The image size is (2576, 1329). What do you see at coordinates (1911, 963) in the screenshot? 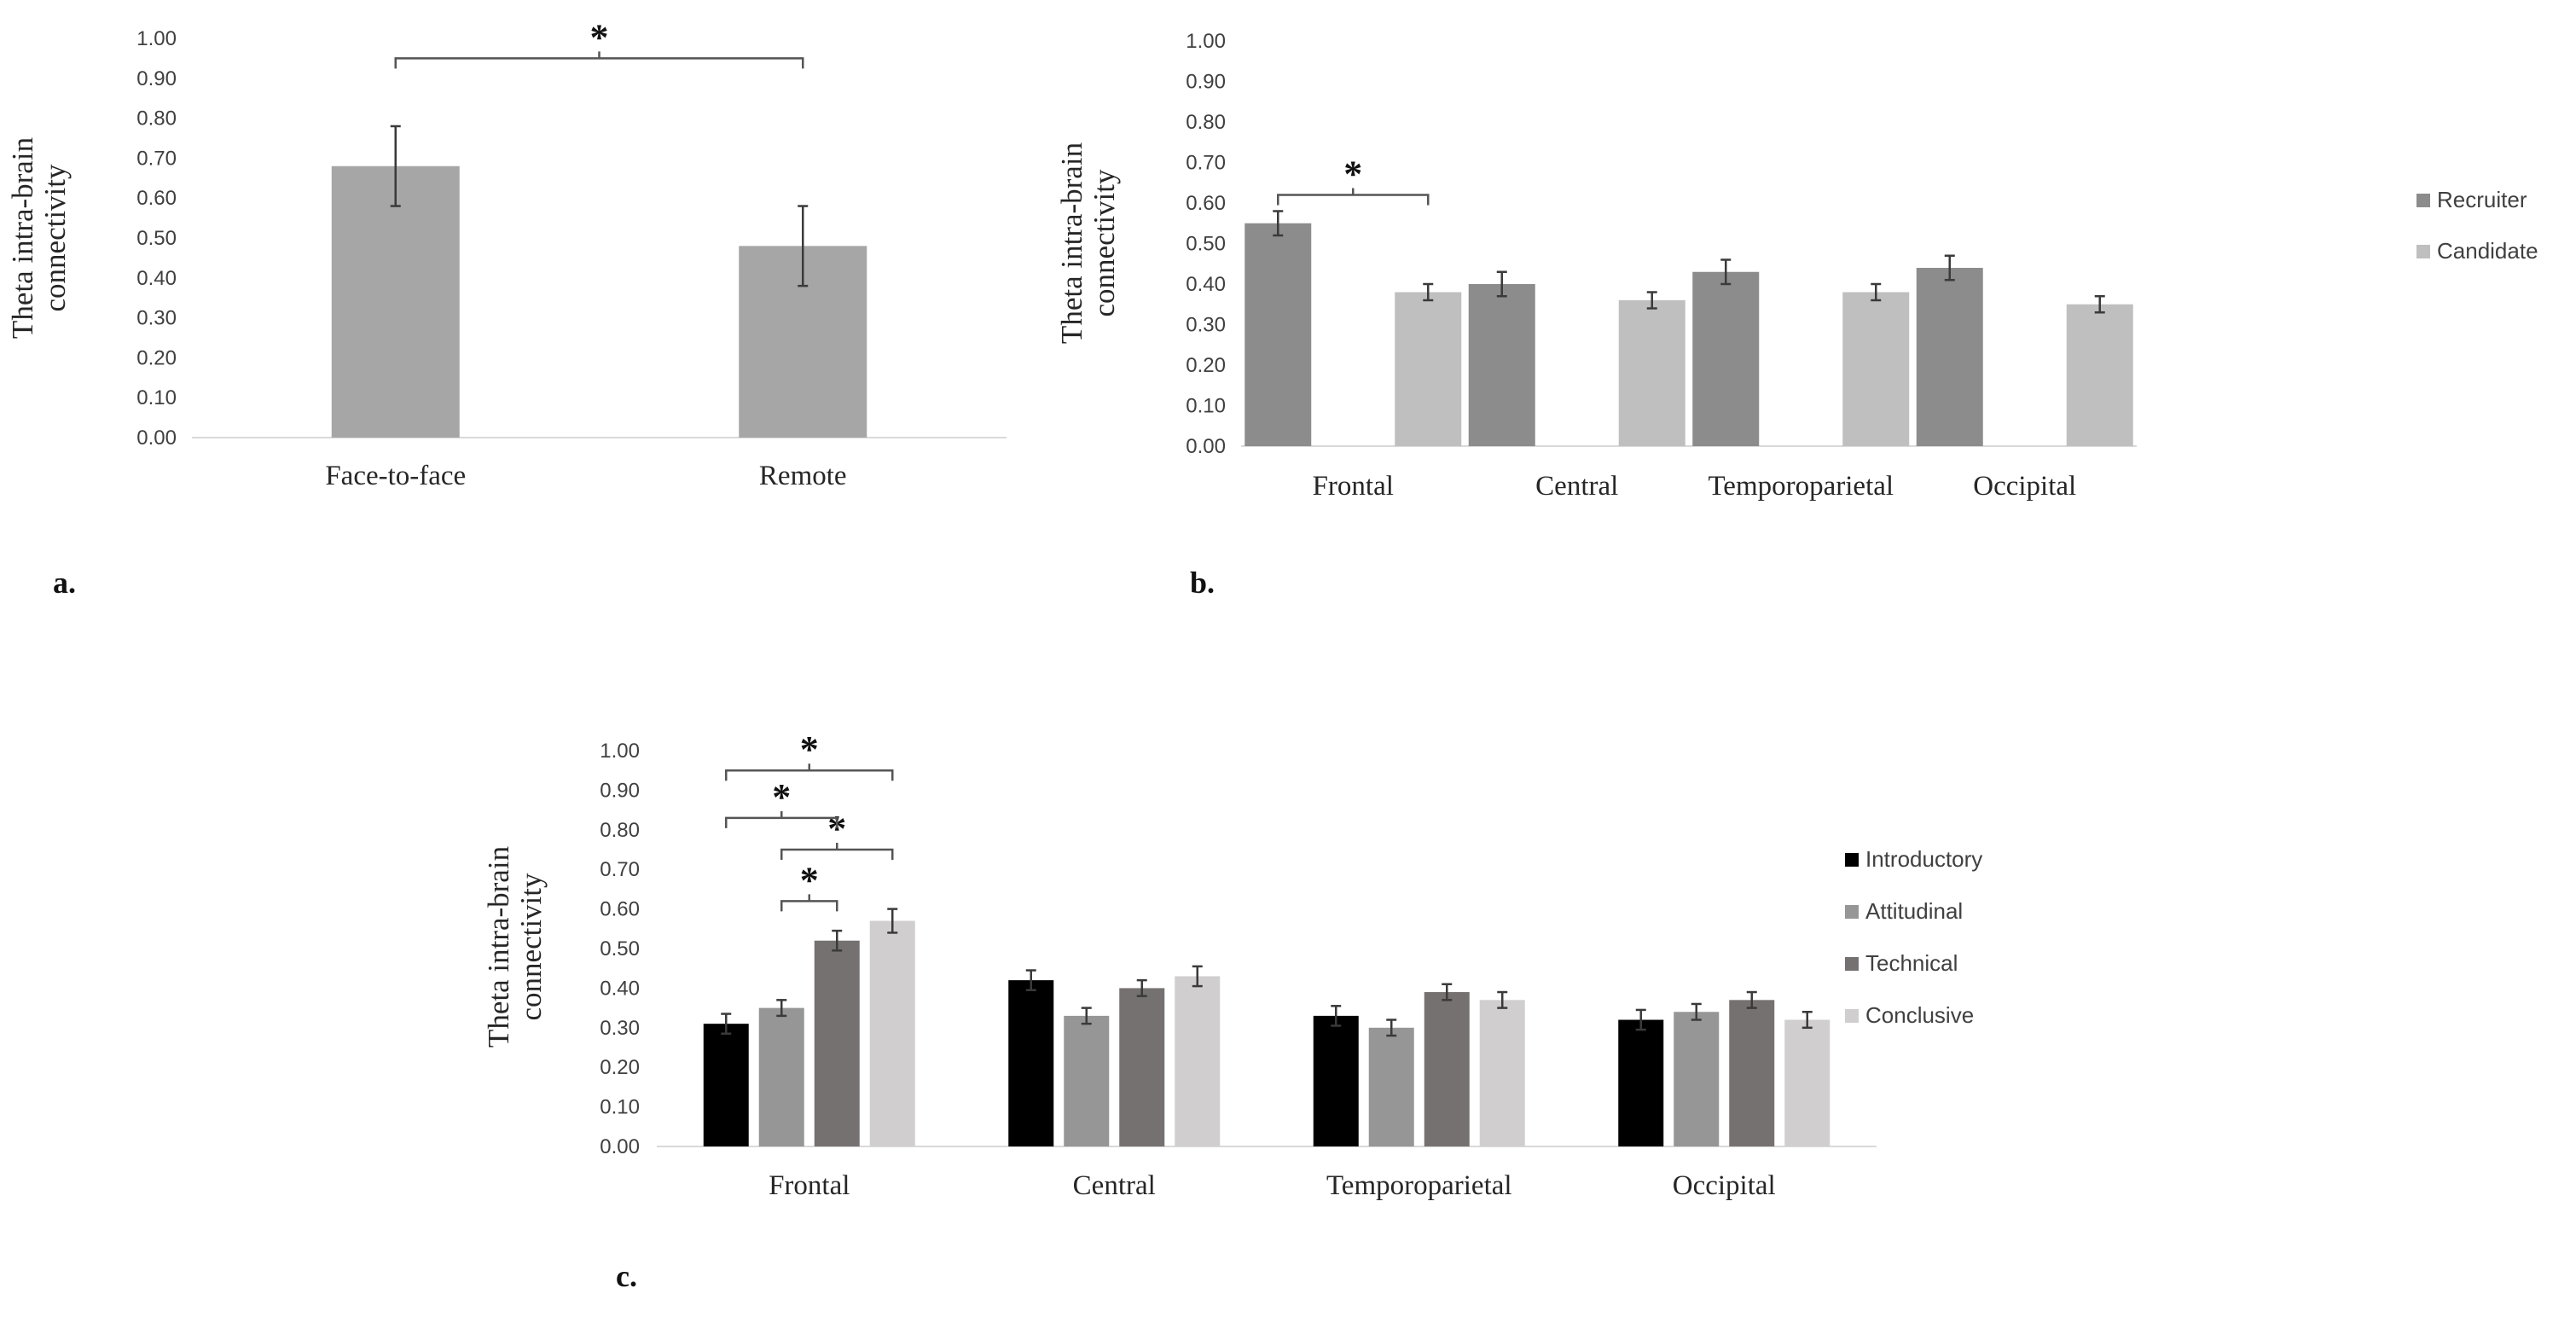
I see `legend-label: Technical` at bounding box center [1911, 963].